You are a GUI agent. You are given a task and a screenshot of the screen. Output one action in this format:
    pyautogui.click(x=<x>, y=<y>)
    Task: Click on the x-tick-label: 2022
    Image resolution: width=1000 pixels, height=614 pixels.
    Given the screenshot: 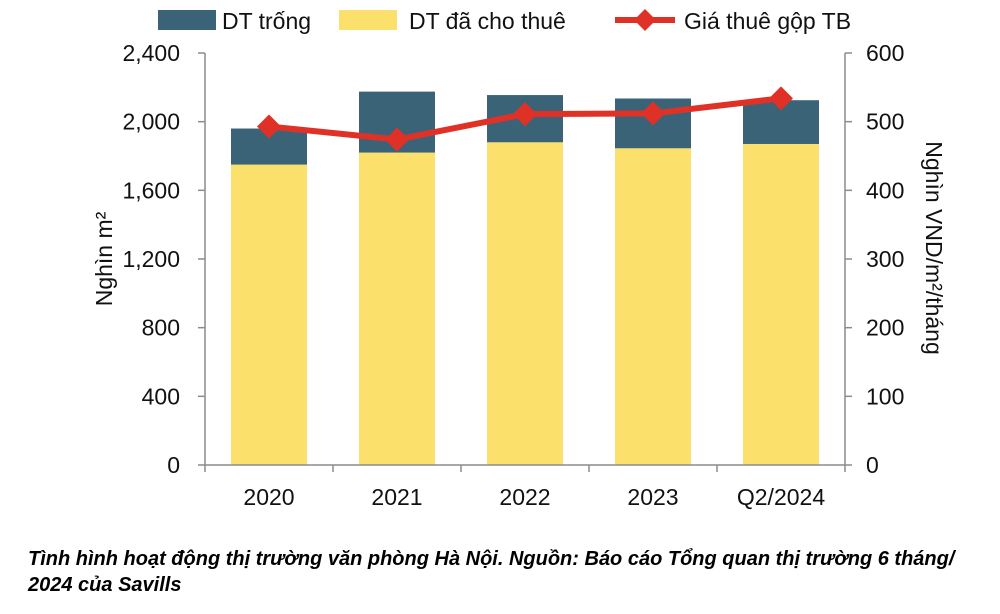 What is the action you would take?
    pyautogui.click(x=524, y=497)
    